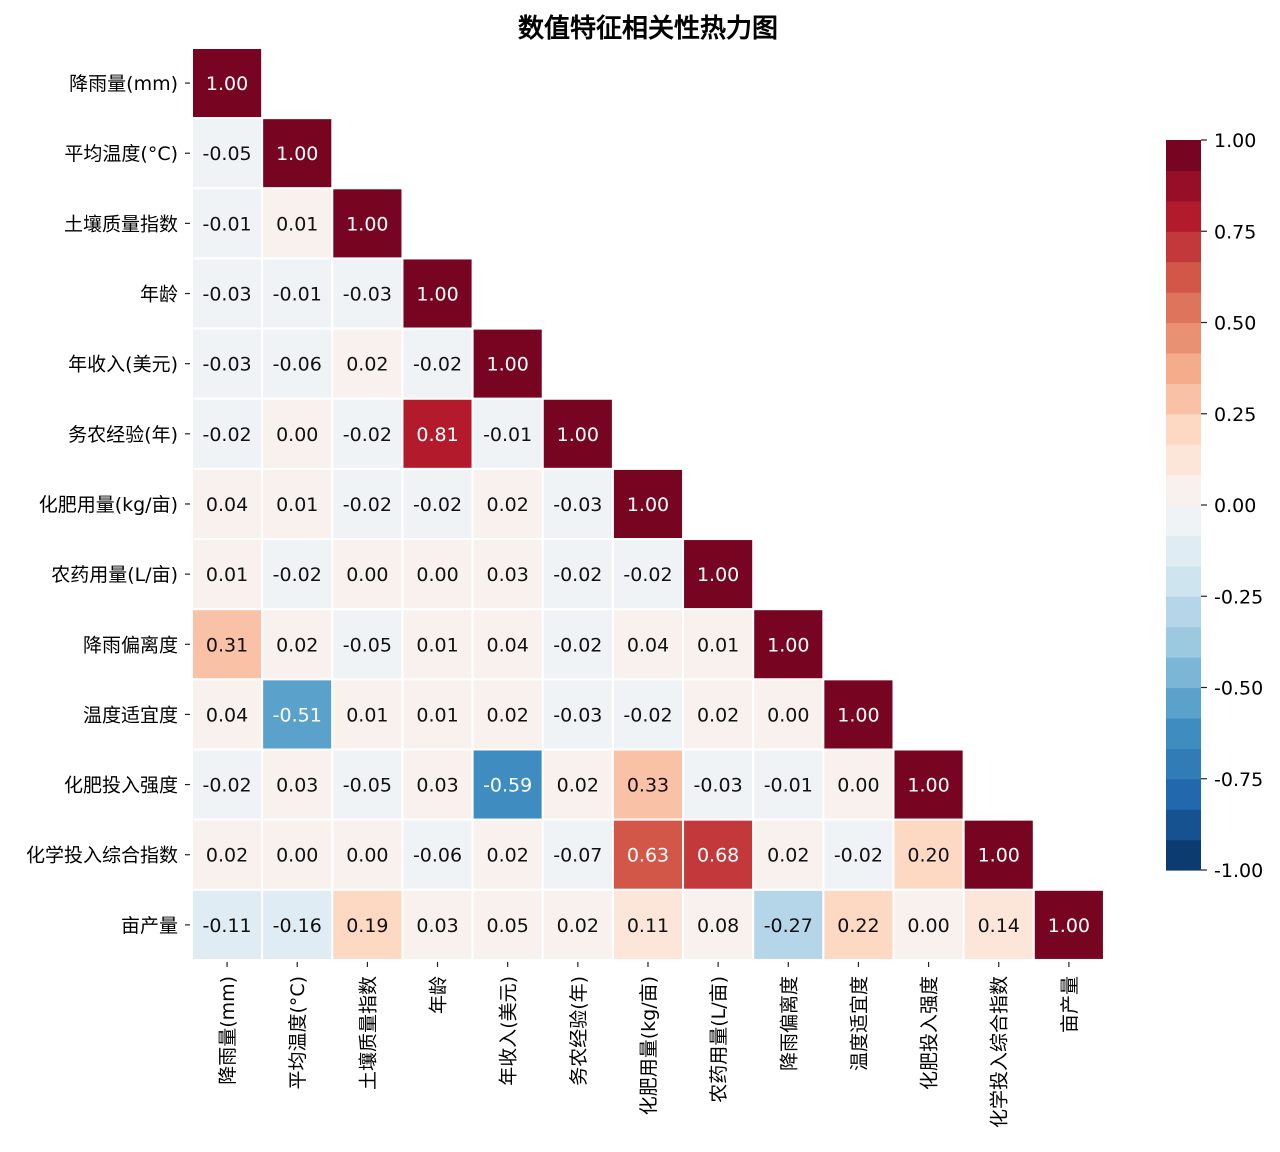  I want to click on x-tick-label: 土壤质量指数, so click(368, 1033).